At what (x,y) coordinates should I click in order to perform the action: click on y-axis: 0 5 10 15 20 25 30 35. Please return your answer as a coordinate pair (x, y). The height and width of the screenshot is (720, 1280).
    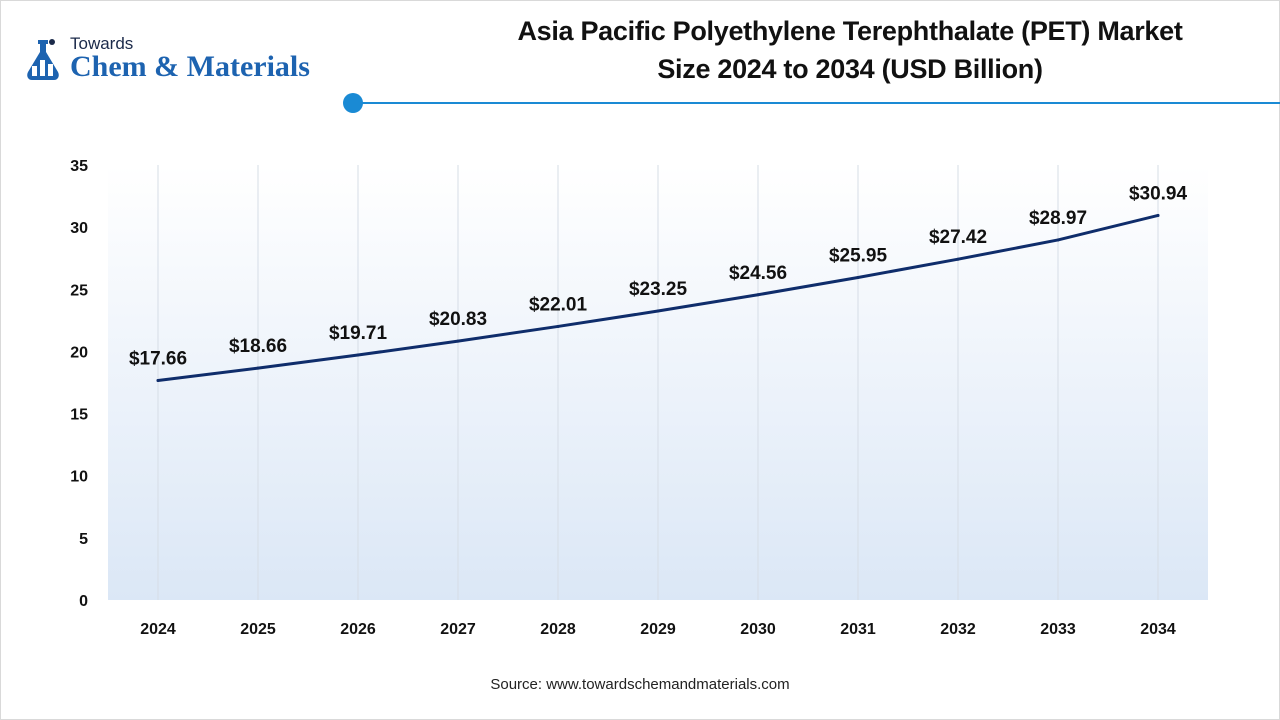
    Looking at the image, I should click on (79, 384).